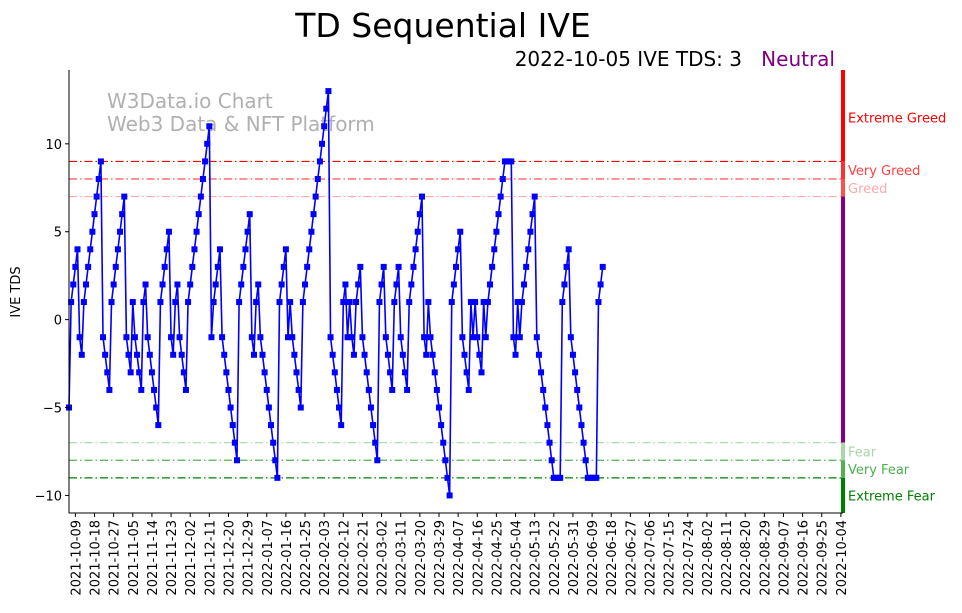  Describe the element at coordinates (727, 558) in the screenshot. I see `x-tick-label: 2022-08-11` at that location.